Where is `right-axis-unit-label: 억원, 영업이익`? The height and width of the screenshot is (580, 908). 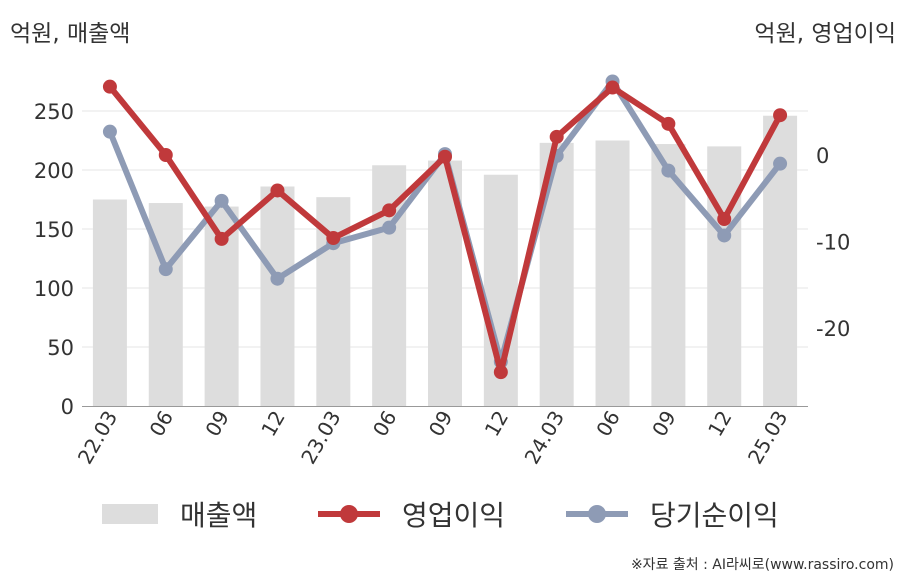 right-axis-unit-label: 억원, 영업이익 is located at coordinates (825, 34).